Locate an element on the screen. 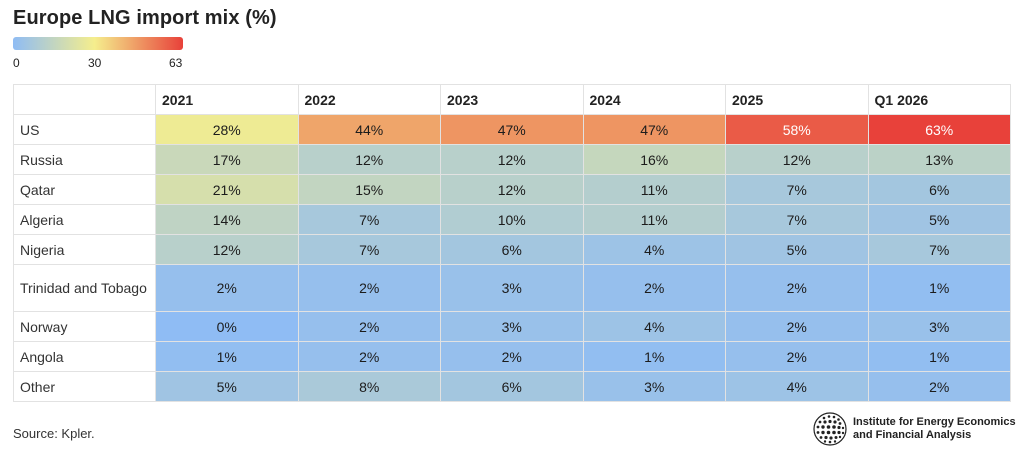  heatmap-cell: 44% is located at coordinates (369, 129).